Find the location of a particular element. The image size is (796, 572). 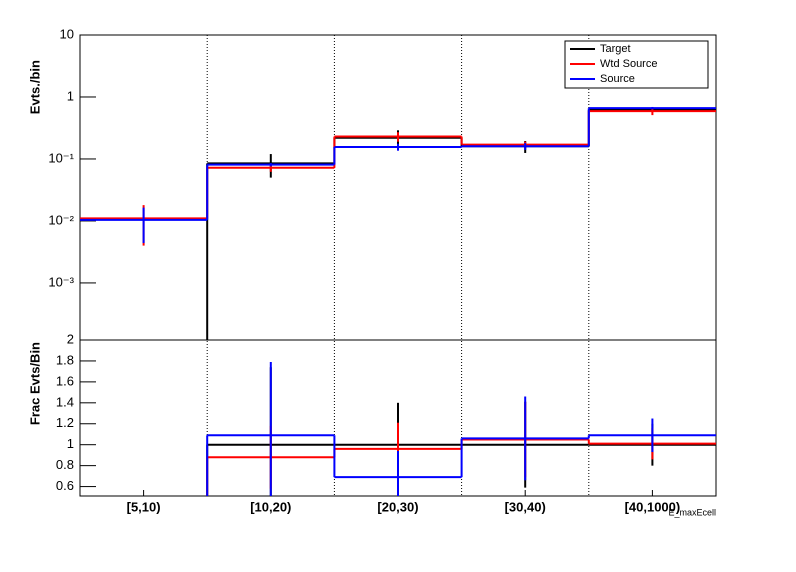

y-axis-label: Frac Evts/Bin is located at coordinates (34, 383).